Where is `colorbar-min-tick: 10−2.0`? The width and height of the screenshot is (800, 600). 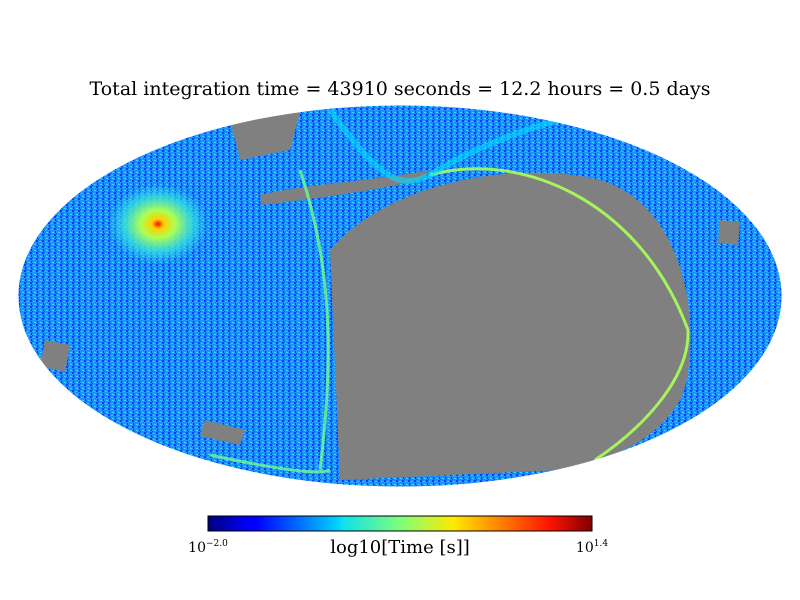 colorbar-min-tick: 10−2.0 is located at coordinates (208, 547).